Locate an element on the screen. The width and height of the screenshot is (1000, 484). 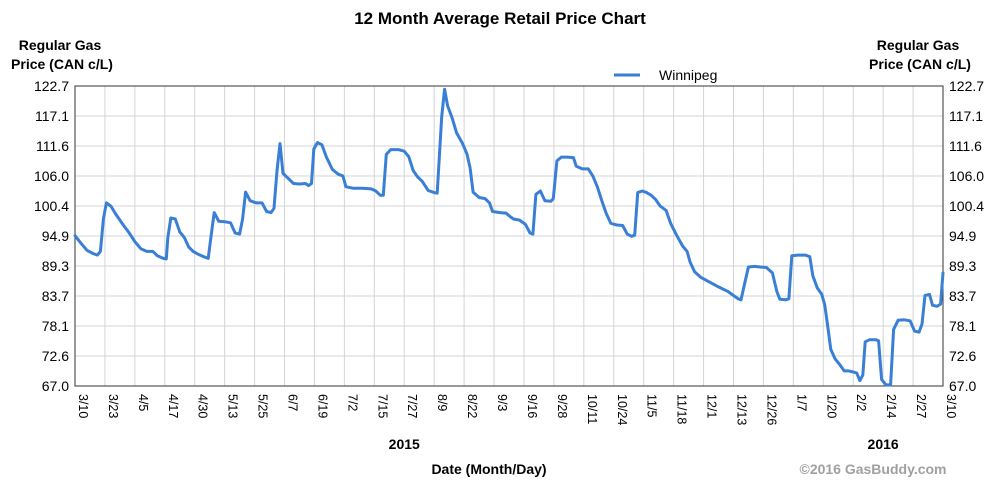
y-tick-right: 89.3 is located at coordinates (962, 266).